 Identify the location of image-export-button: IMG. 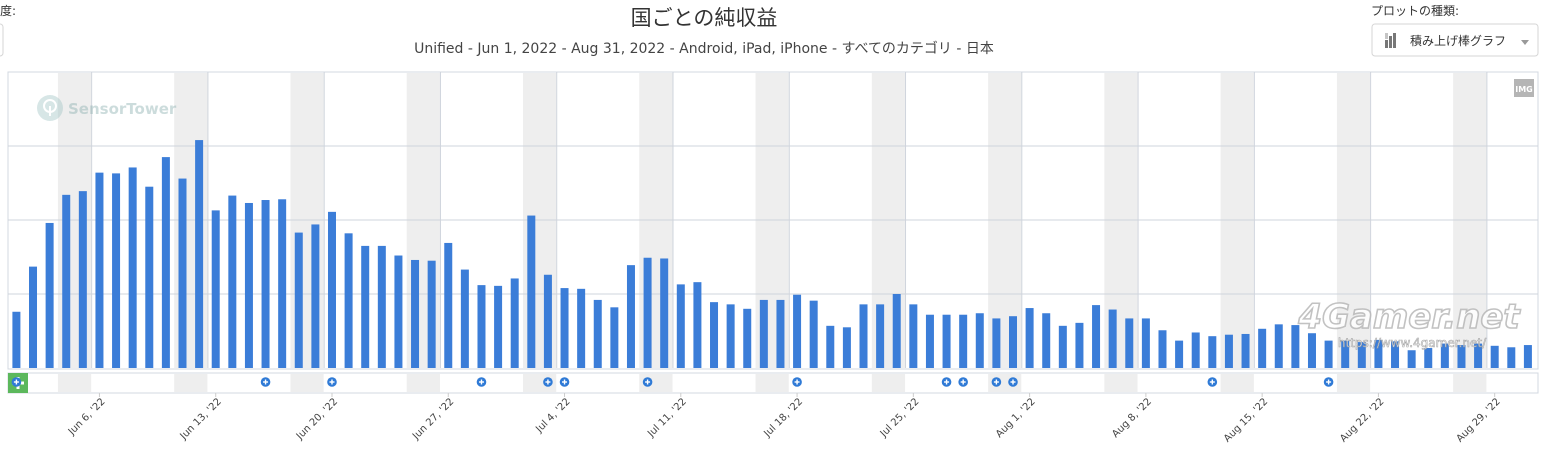
(1524, 88).